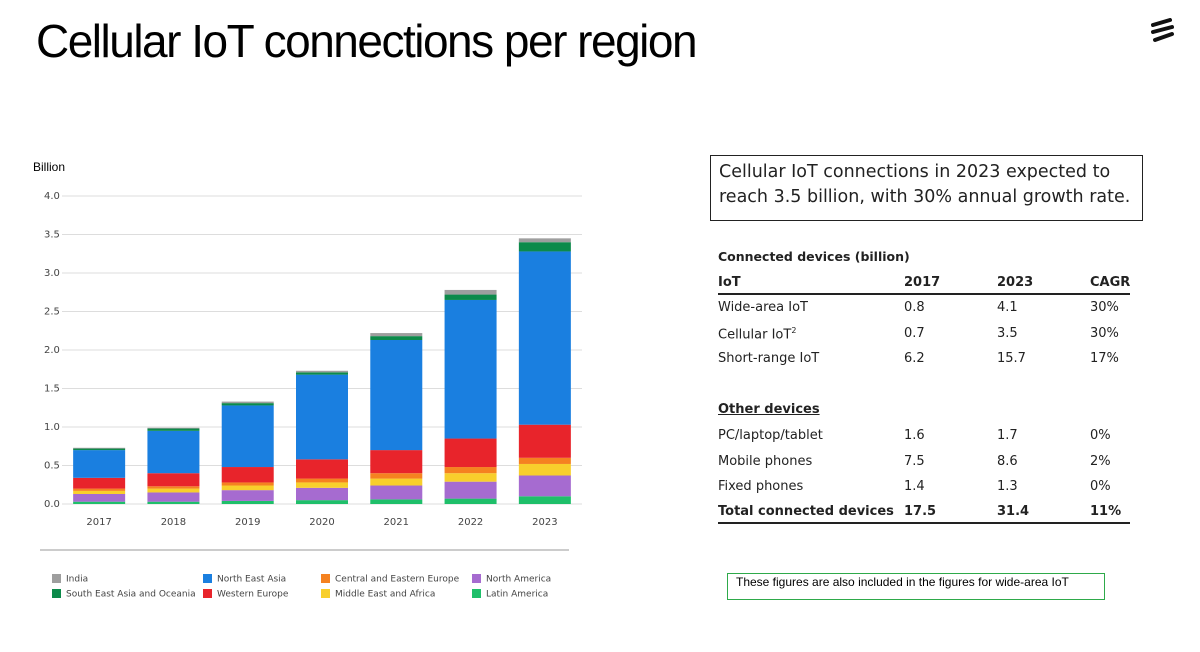  I want to click on legend-label: Central and Eastern Europe, so click(397, 580).